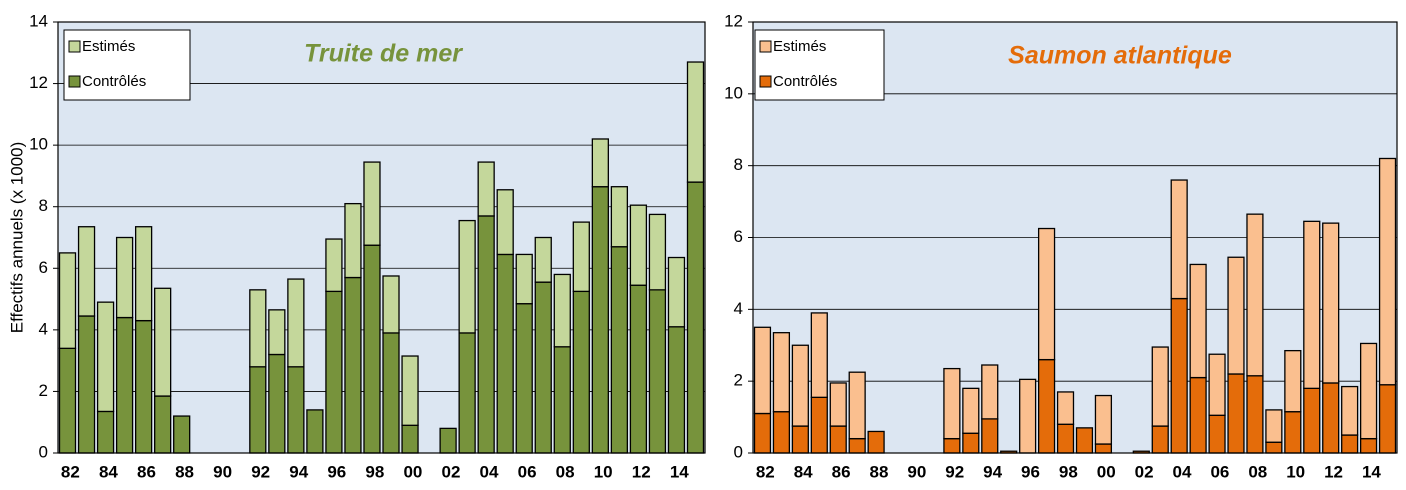  What do you see at coordinates (1068, 471) in the screenshot?
I see `x-tick-label: 98` at bounding box center [1068, 471].